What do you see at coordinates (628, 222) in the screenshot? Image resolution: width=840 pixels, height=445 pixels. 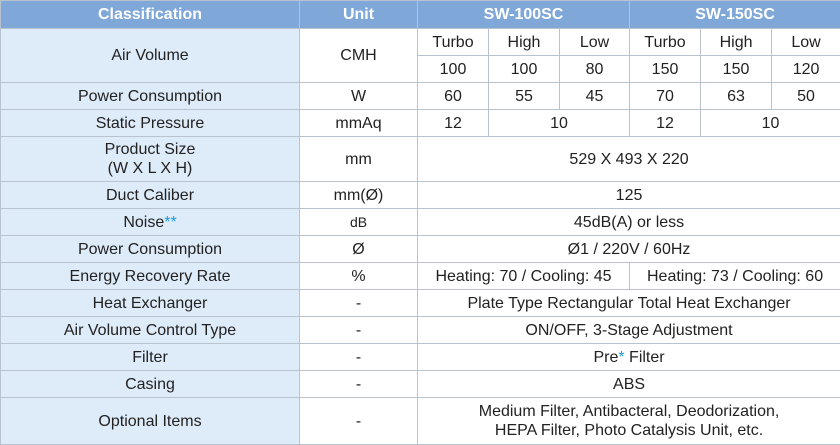 I see `value-noise: 45dB(A) or less` at bounding box center [628, 222].